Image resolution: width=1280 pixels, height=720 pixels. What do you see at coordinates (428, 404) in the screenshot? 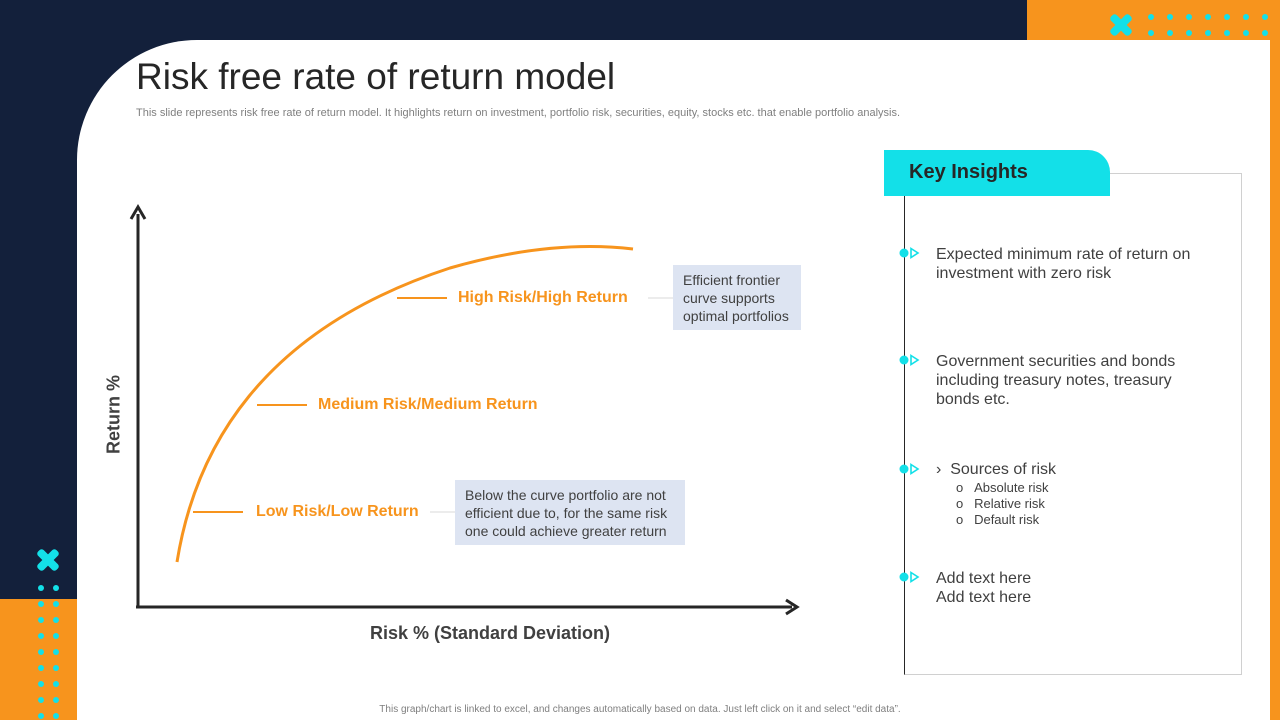
I see `medium-risk-label: Medium Risk/Medium Return` at bounding box center [428, 404].